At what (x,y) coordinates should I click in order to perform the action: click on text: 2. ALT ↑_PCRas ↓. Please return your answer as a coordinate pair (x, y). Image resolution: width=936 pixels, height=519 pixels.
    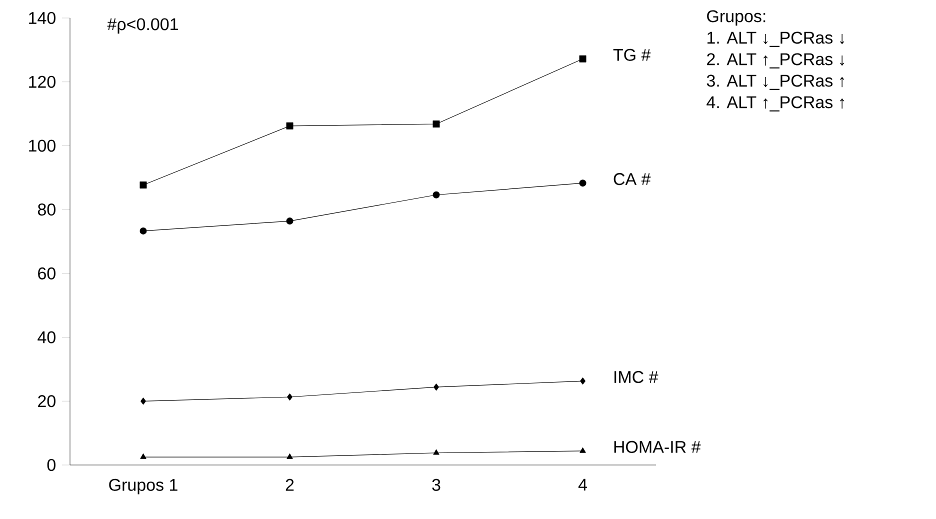
    Looking at the image, I should click on (775, 60).